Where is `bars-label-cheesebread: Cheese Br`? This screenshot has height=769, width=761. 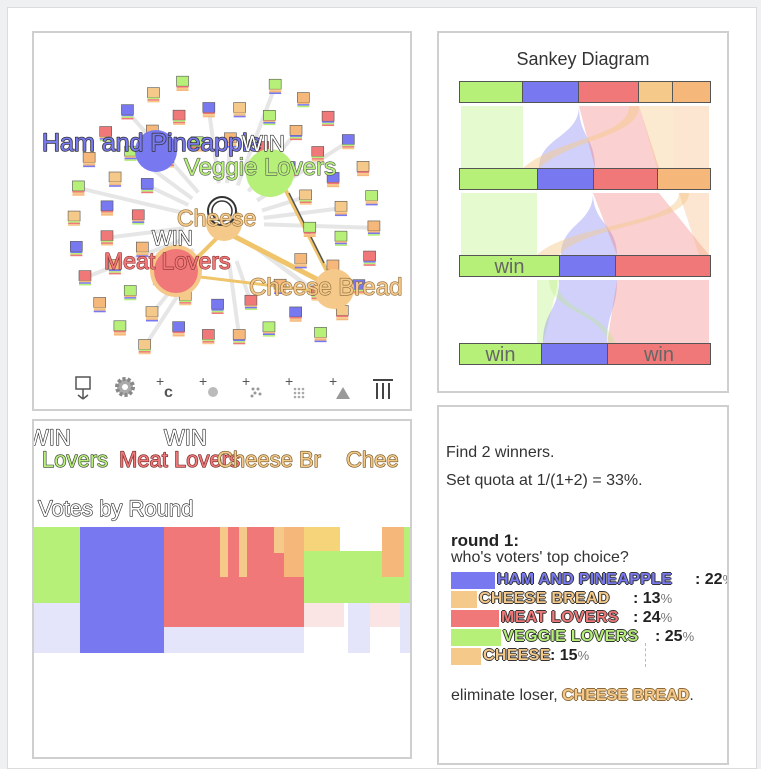
bars-label-cheesebread: Cheese Br is located at coordinates (269, 459).